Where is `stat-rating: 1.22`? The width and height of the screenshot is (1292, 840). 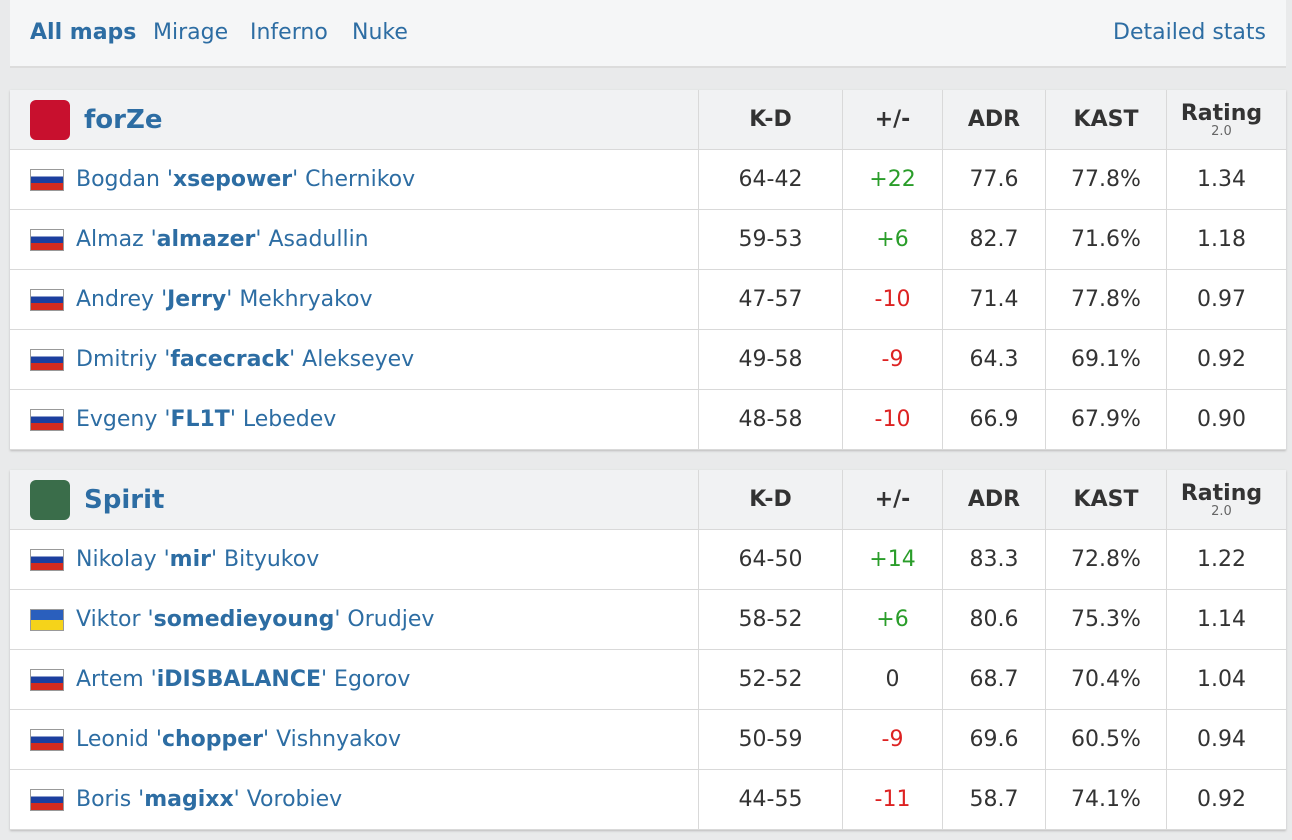 stat-rating: 1.22 is located at coordinates (1221, 559).